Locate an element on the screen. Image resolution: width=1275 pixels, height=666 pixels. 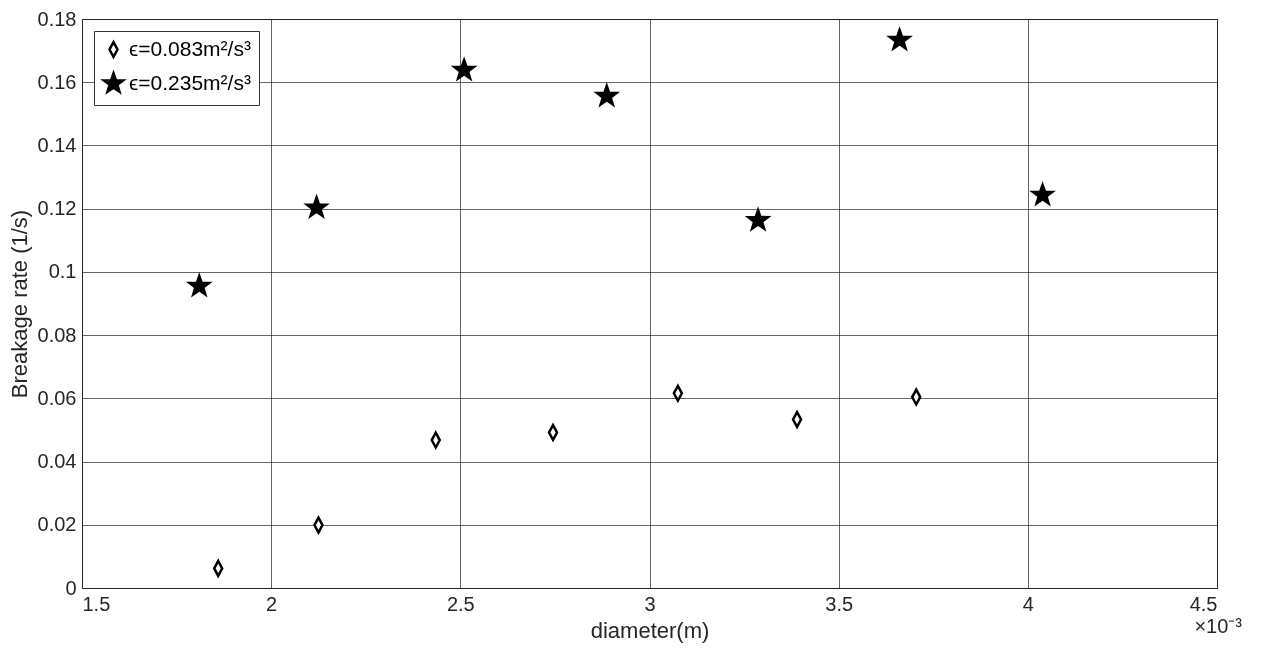
x-axis-title: diameter(m) is located at coordinates (650, 630).